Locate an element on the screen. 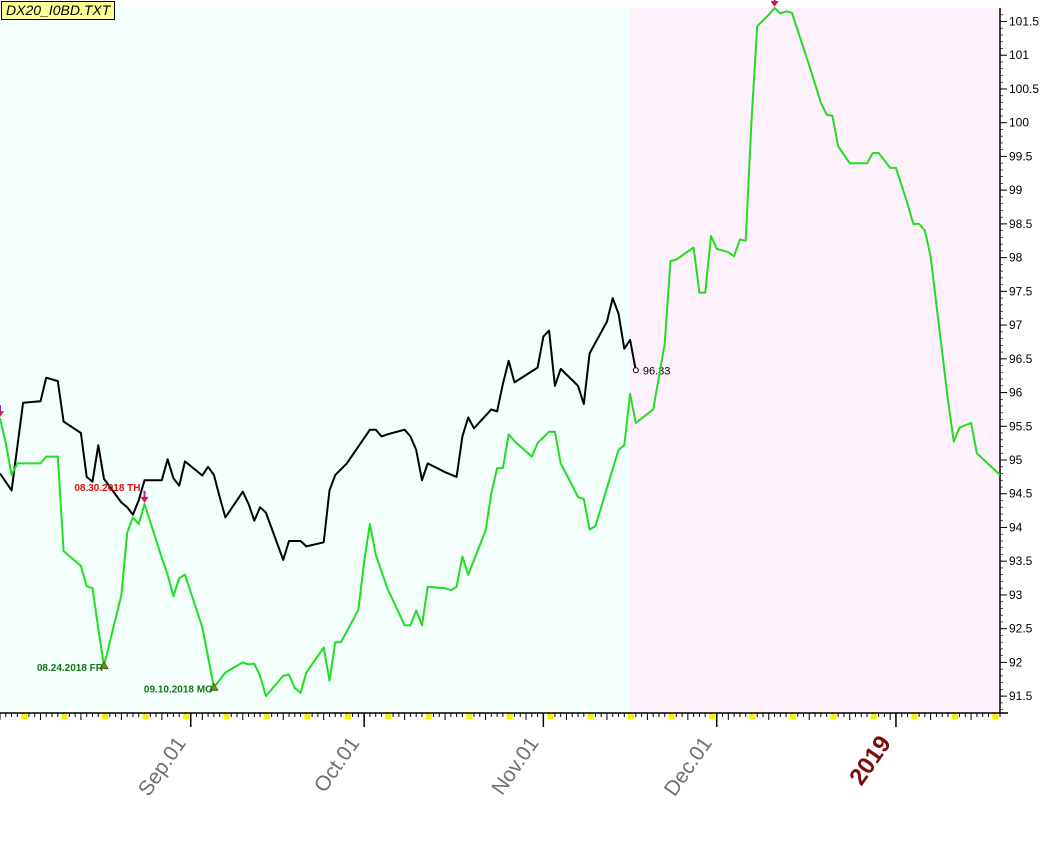  y-tick-label: 99 is located at coordinates (1016, 190).